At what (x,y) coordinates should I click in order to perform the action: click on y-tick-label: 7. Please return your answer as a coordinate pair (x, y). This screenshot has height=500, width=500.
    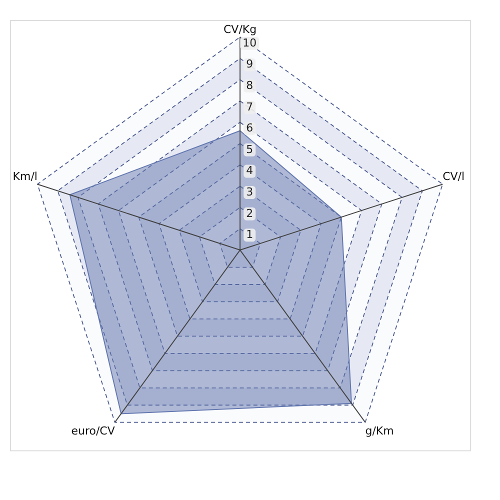
    Looking at the image, I should click on (250, 107).